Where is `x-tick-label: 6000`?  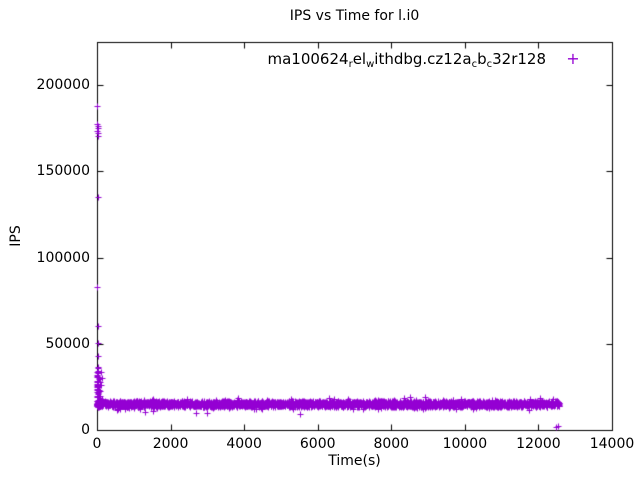
x-tick-label: 6000 is located at coordinates (317, 444).